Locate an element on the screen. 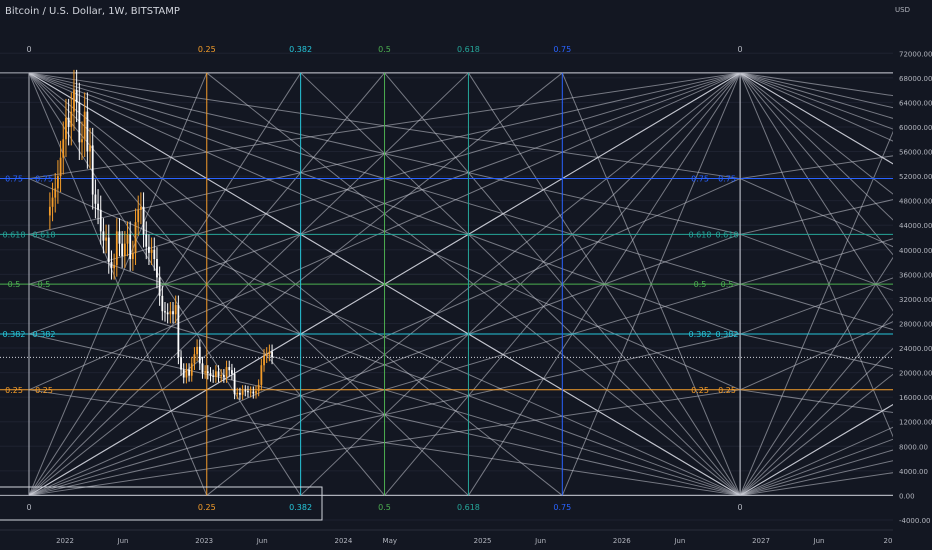  time-level-label-top: 0.618 is located at coordinates (468, 49).